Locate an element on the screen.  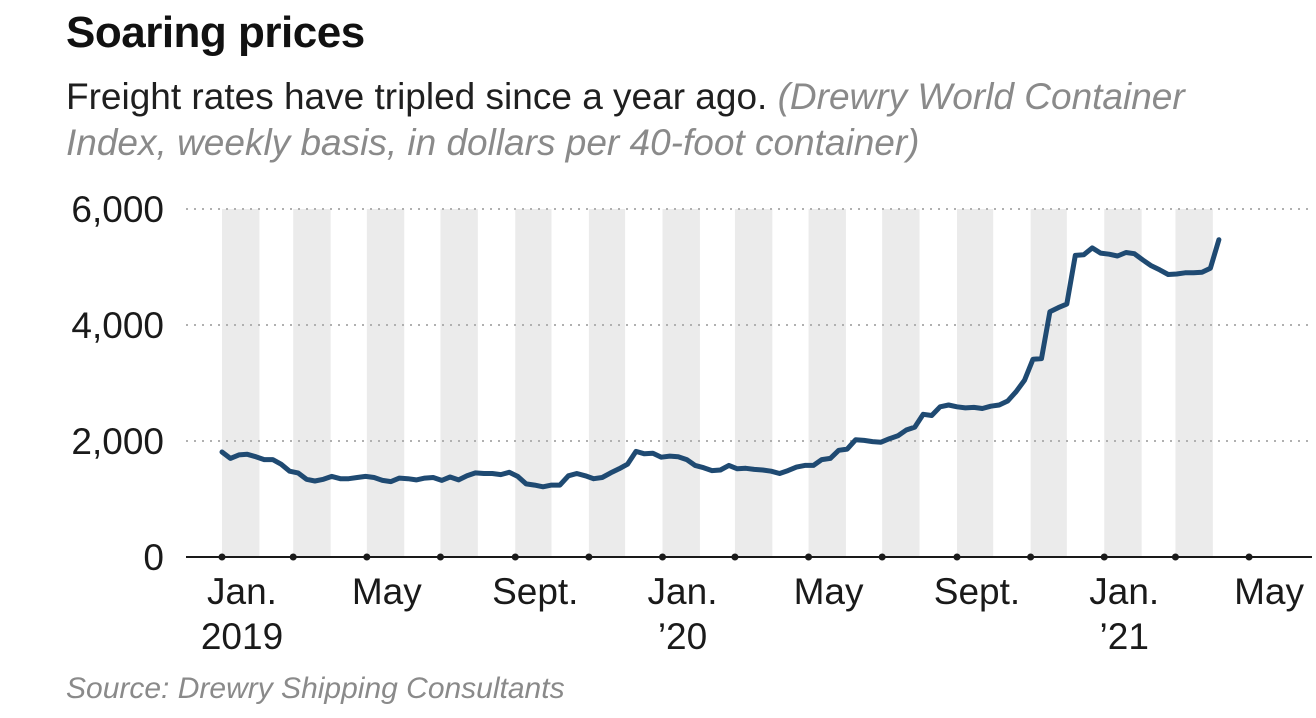
source-note: Source: Drewry Shipping Consultants is located at coordinates (315, 688).